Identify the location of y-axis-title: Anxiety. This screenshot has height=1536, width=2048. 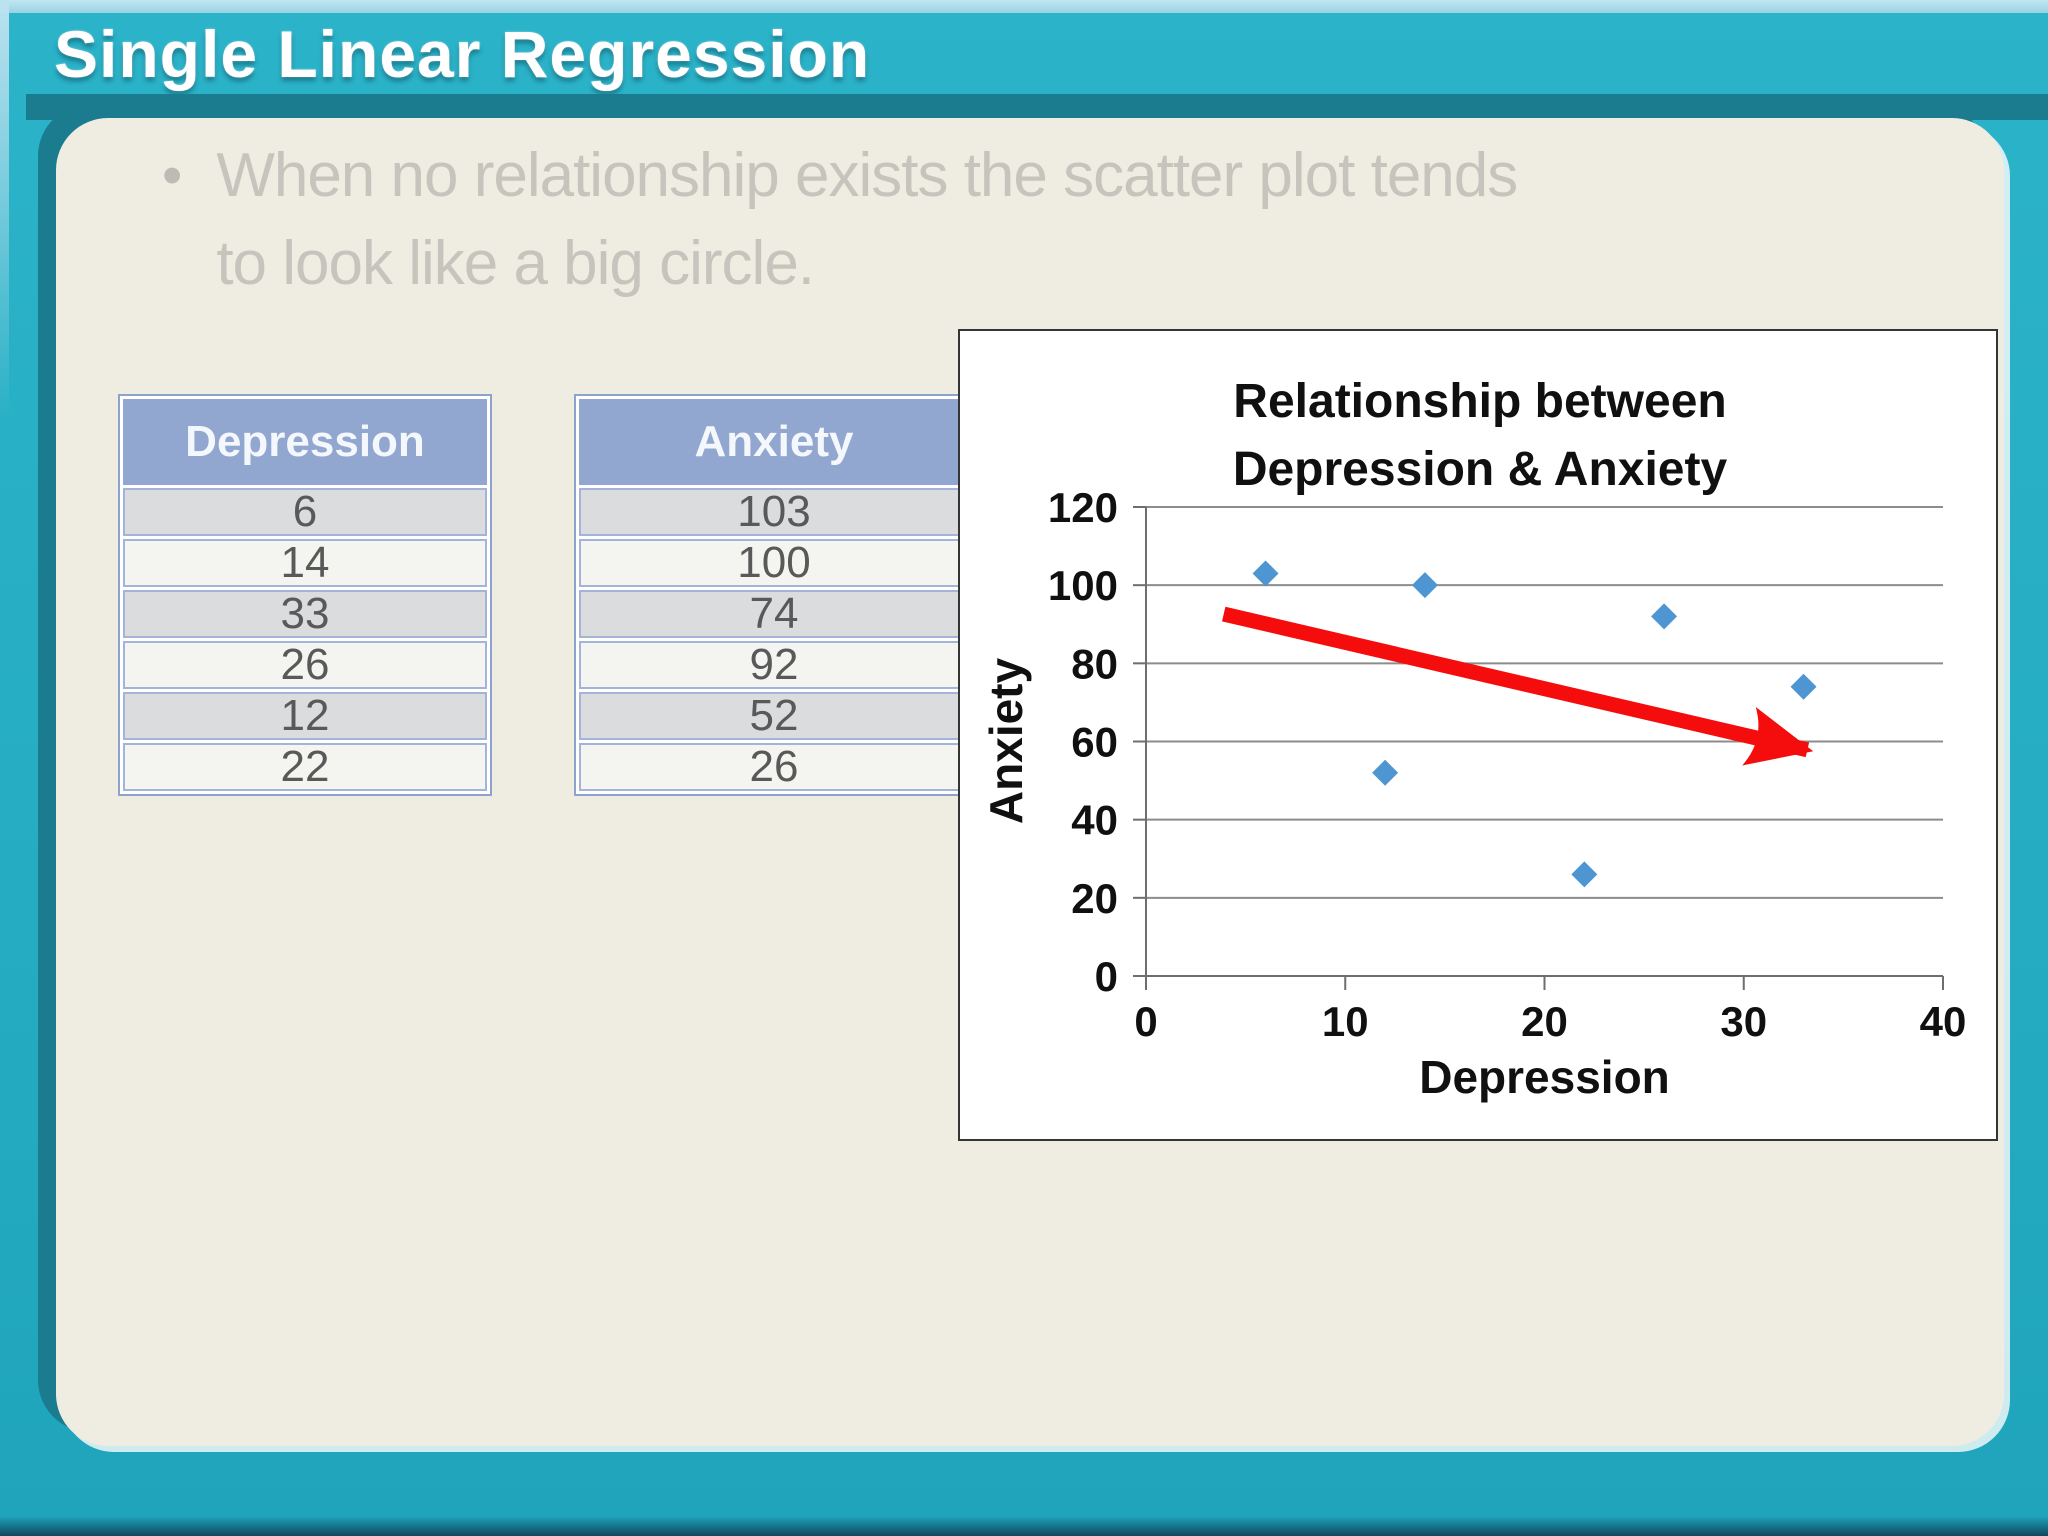
(1006, 741).